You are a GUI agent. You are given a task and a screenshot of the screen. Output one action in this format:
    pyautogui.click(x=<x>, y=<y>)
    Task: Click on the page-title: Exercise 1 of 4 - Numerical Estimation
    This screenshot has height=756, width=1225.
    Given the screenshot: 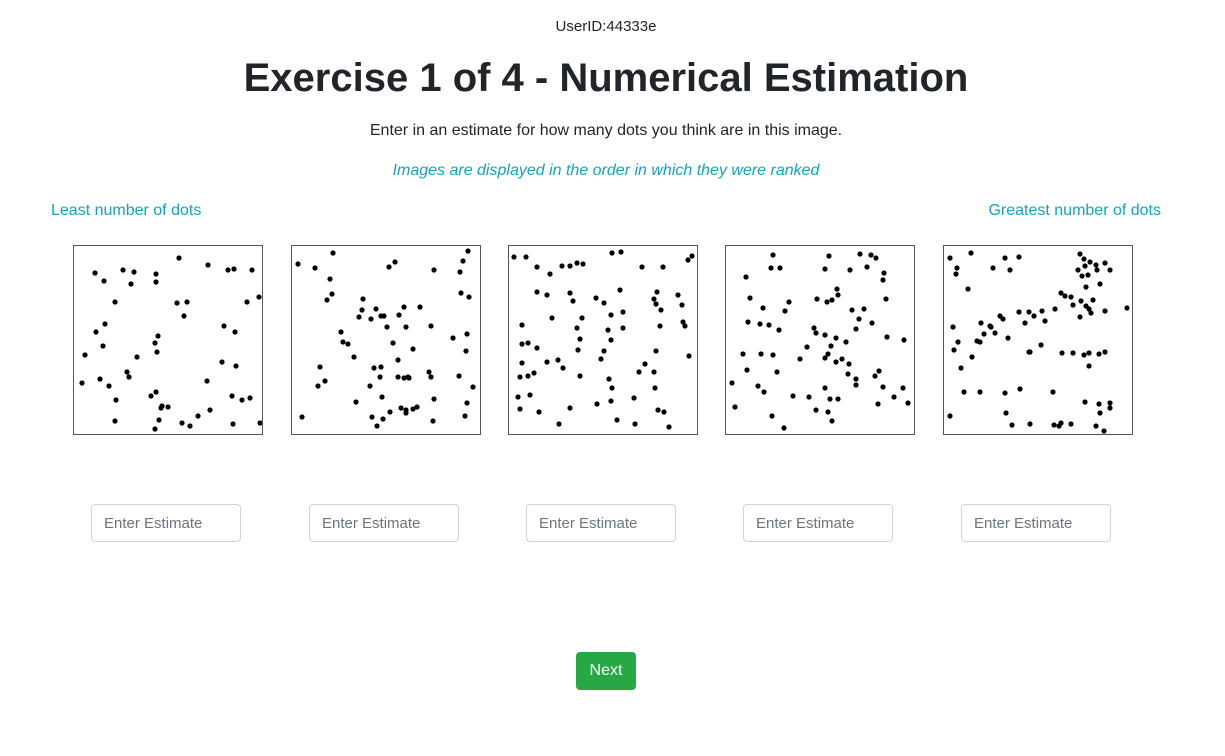 What is the action you would take?
    pyautogui.click(x=606, y=78)
    